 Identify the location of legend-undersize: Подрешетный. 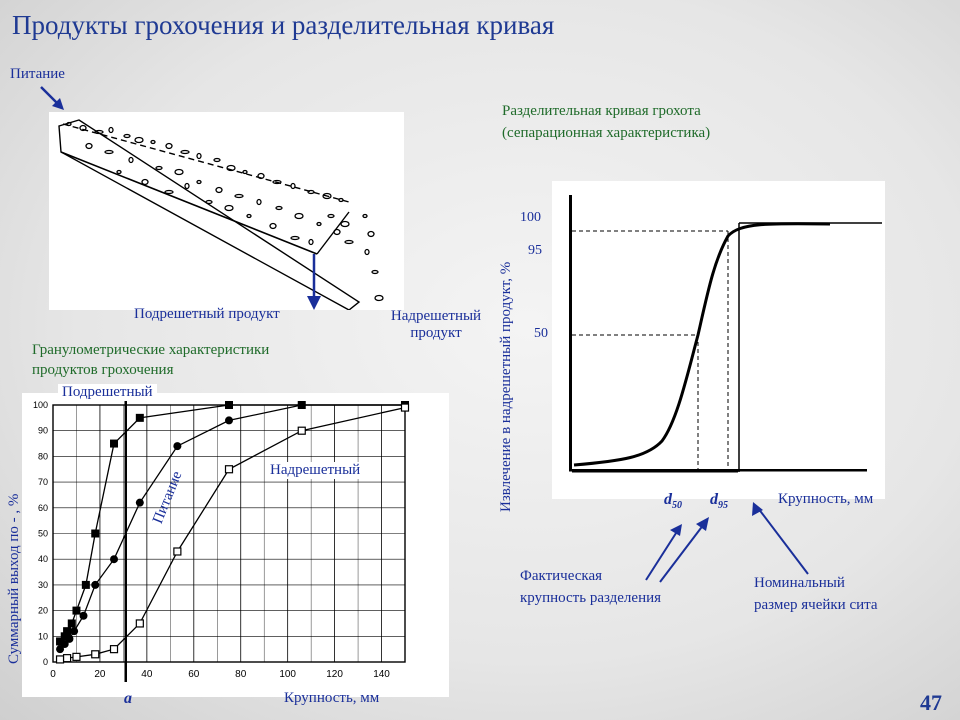
(107, 392).